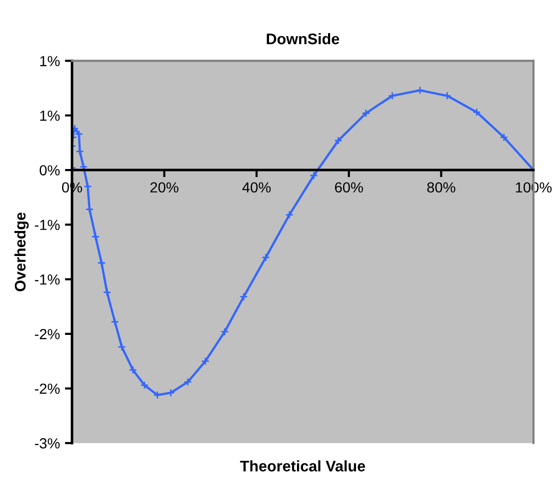 This screenshot has width=556, height=479. What do you see at coordinates (303, 38) in the screenshot?
I see `chart-title: DownSide` at bounding box center [303, 38].